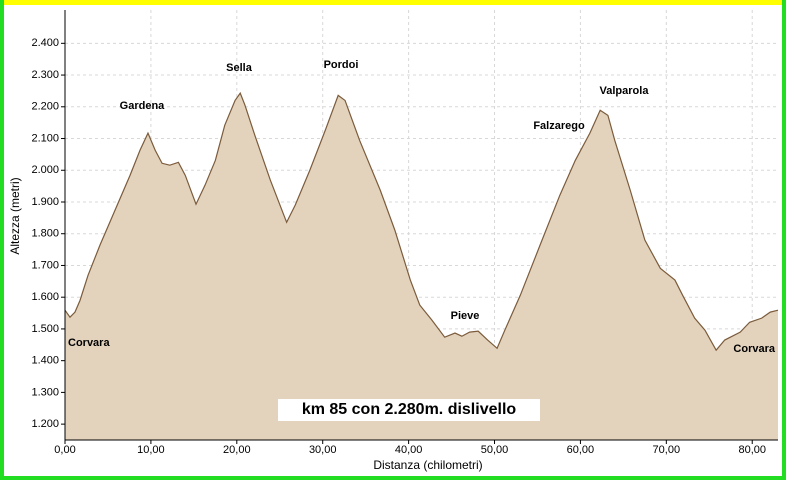 Image resolution: width=786 pixels, height=480 pixels. What do you see at coordinates (625, 91) in the screenshot?
I see `annotation: Valparola` at bounding box center [625, 91].